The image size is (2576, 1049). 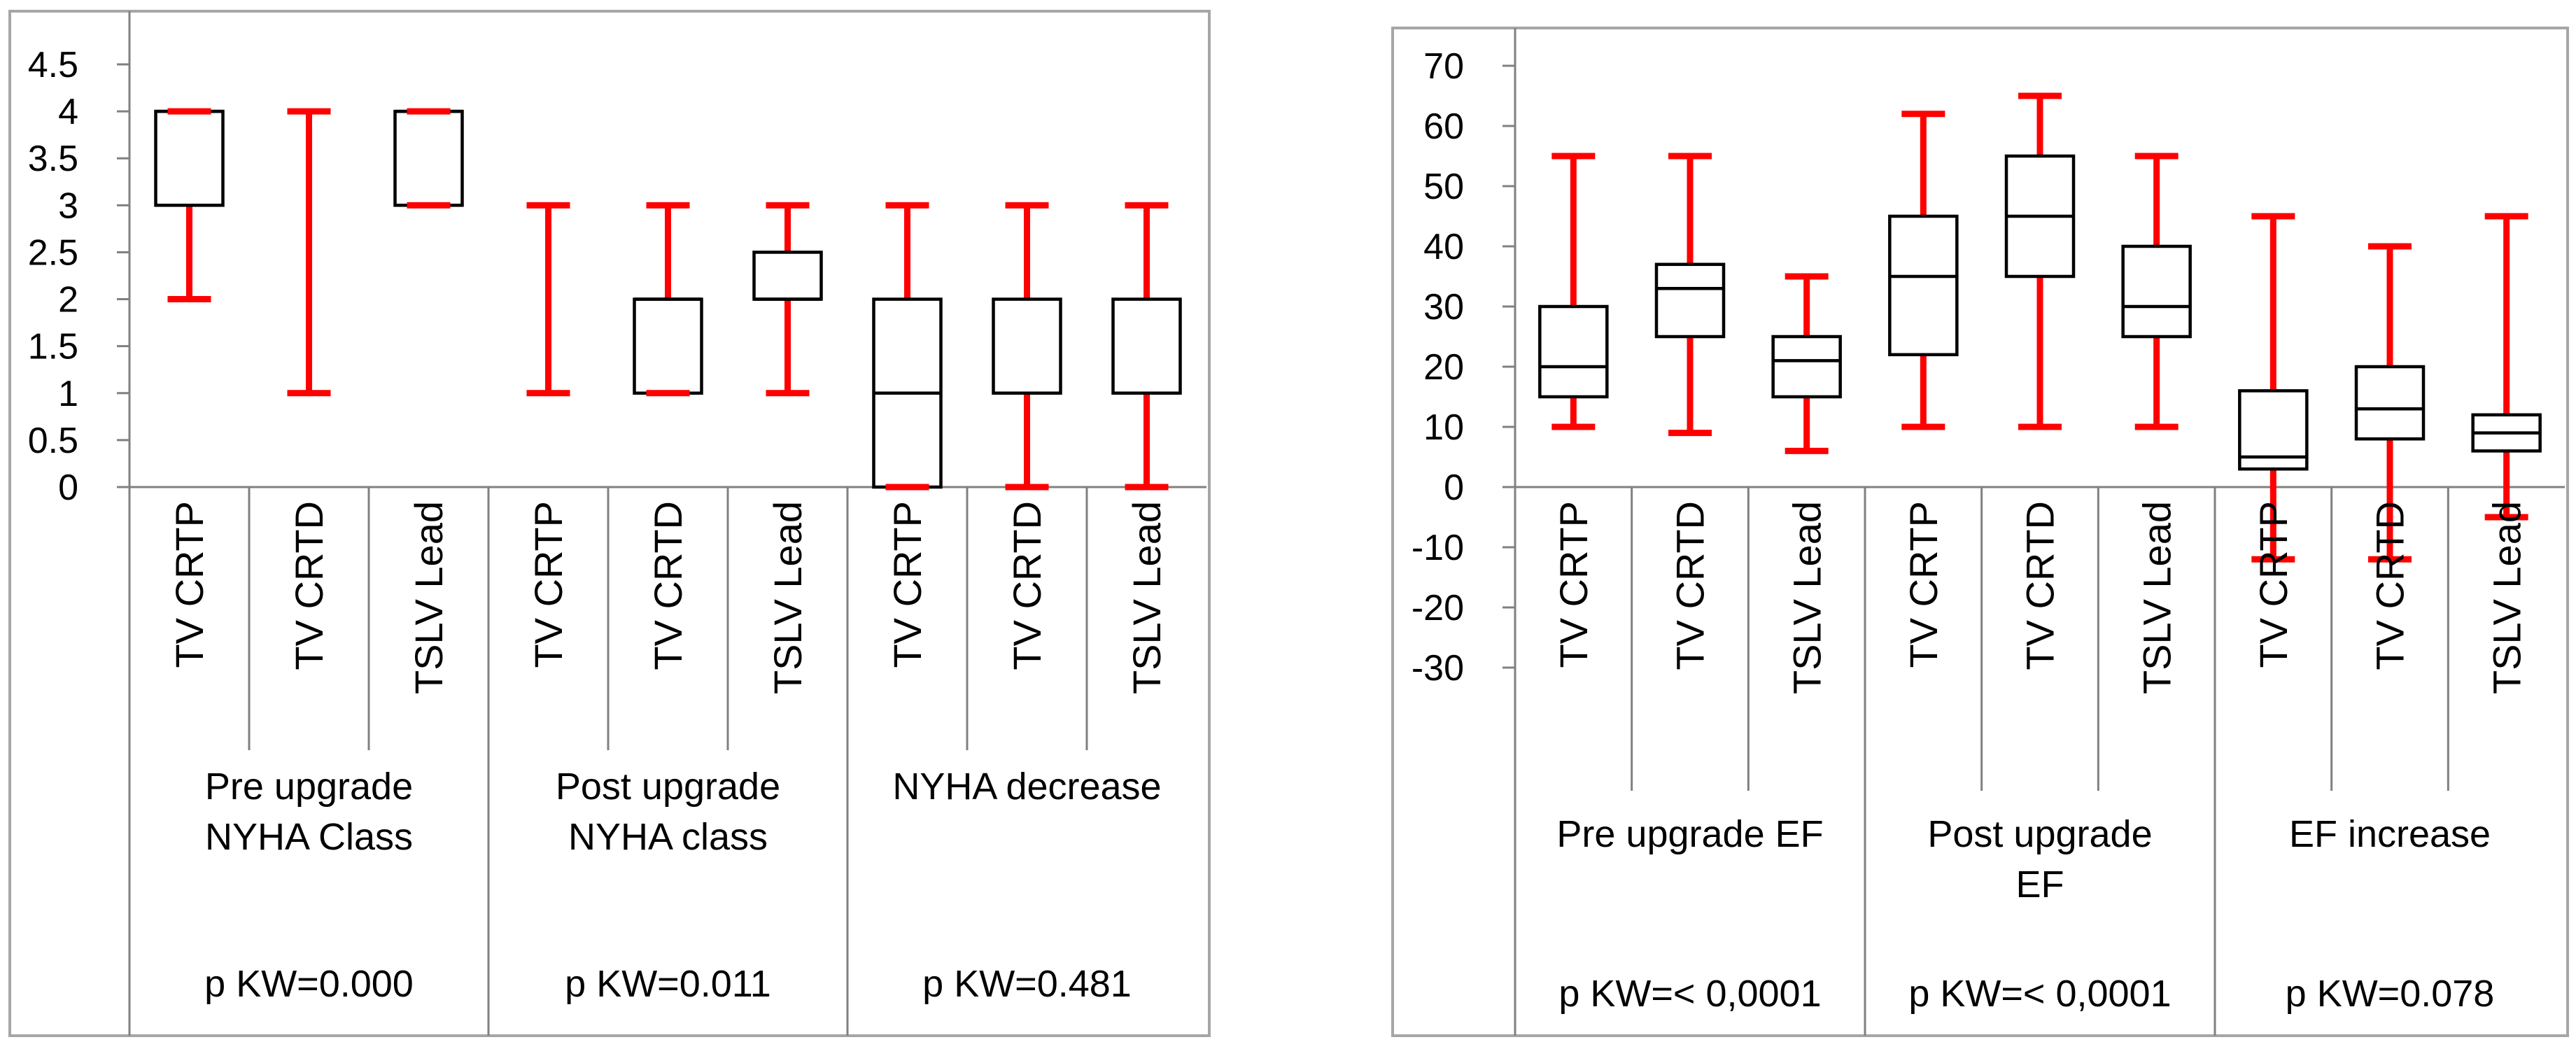 I want to click on y-tick-label: 70, so click(x=1443, y=66).